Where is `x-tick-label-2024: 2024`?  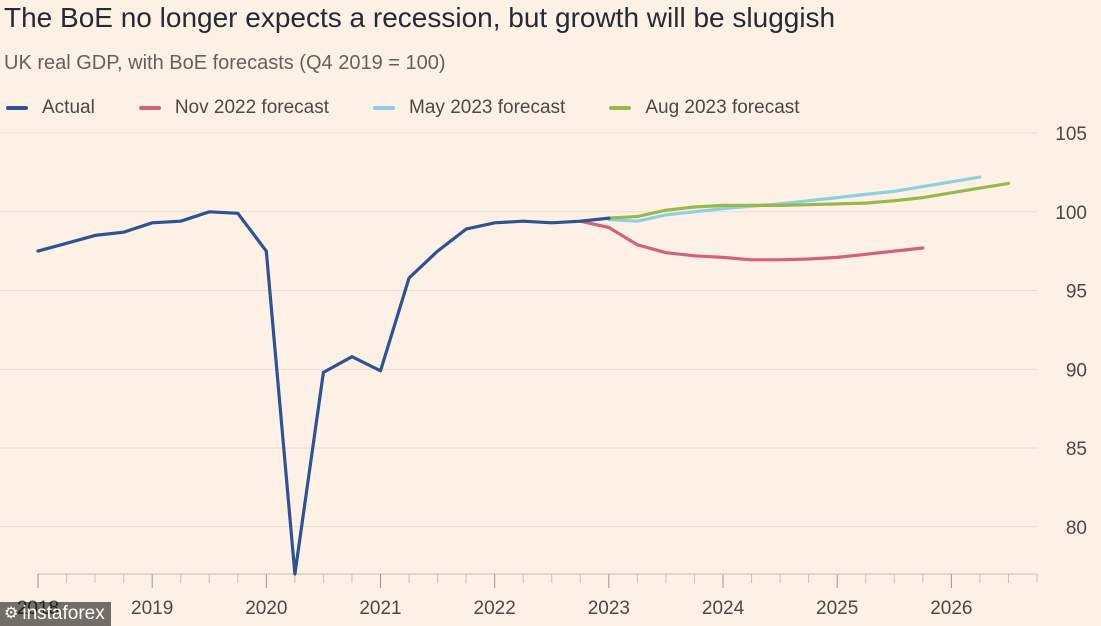
x-tick-label-2024: 2024 is located at coordinates (723, 608).